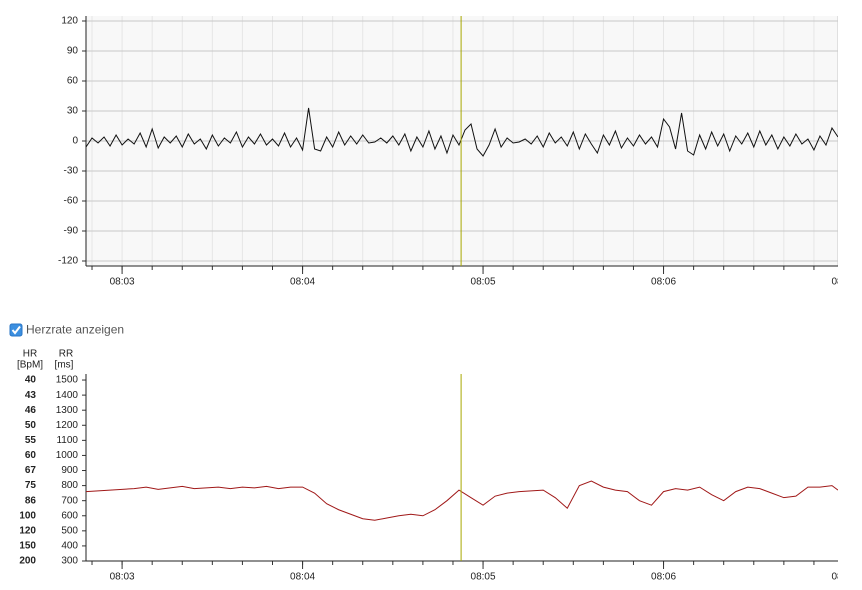 The image size is (862, 590). I want to click on y-tick-label: 400, so click(69, 546).